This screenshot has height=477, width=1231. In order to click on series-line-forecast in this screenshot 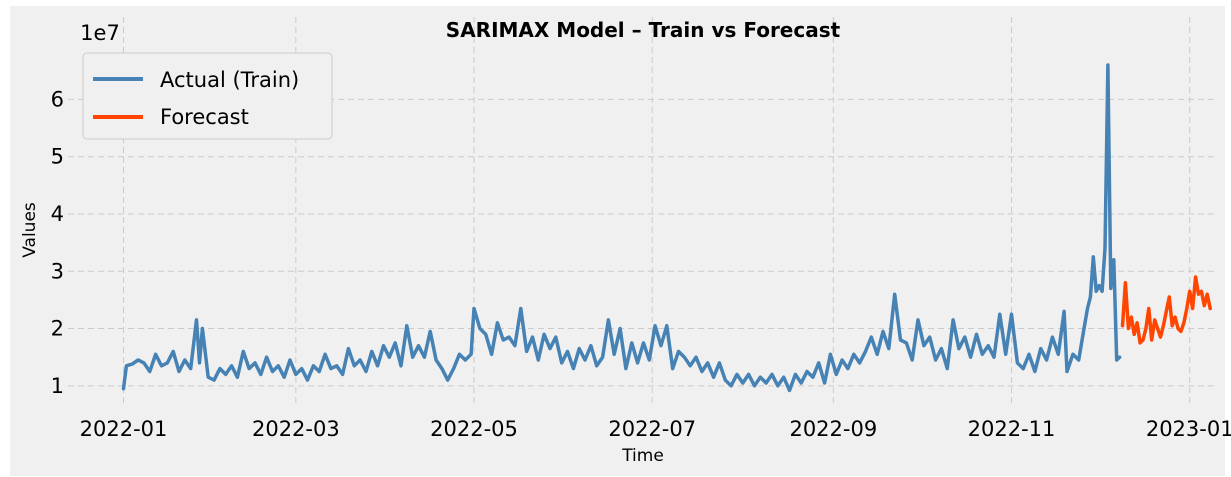, I will do `click(1166, 310)`.